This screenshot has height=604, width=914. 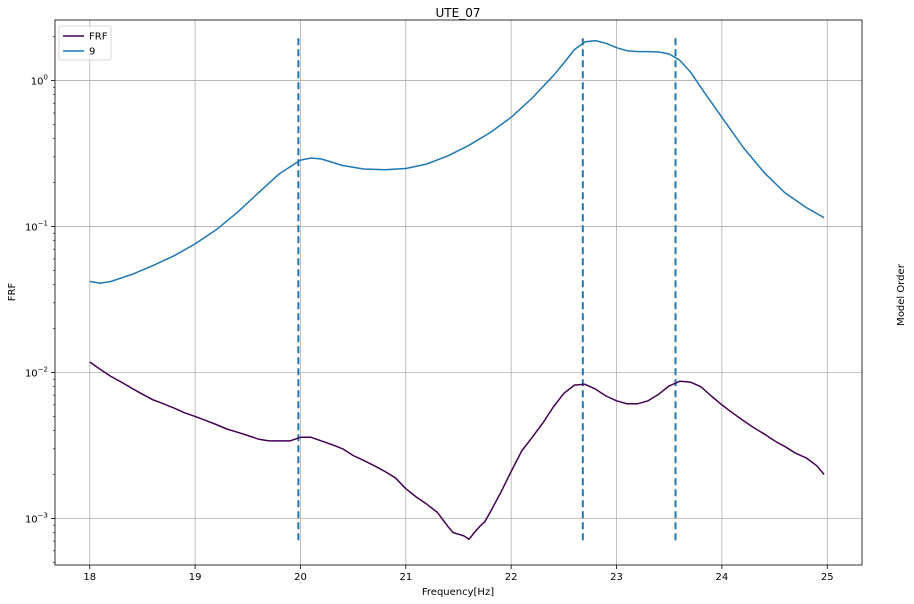 I want to click on x-tick-label: 24, so click(x=722, y=577).